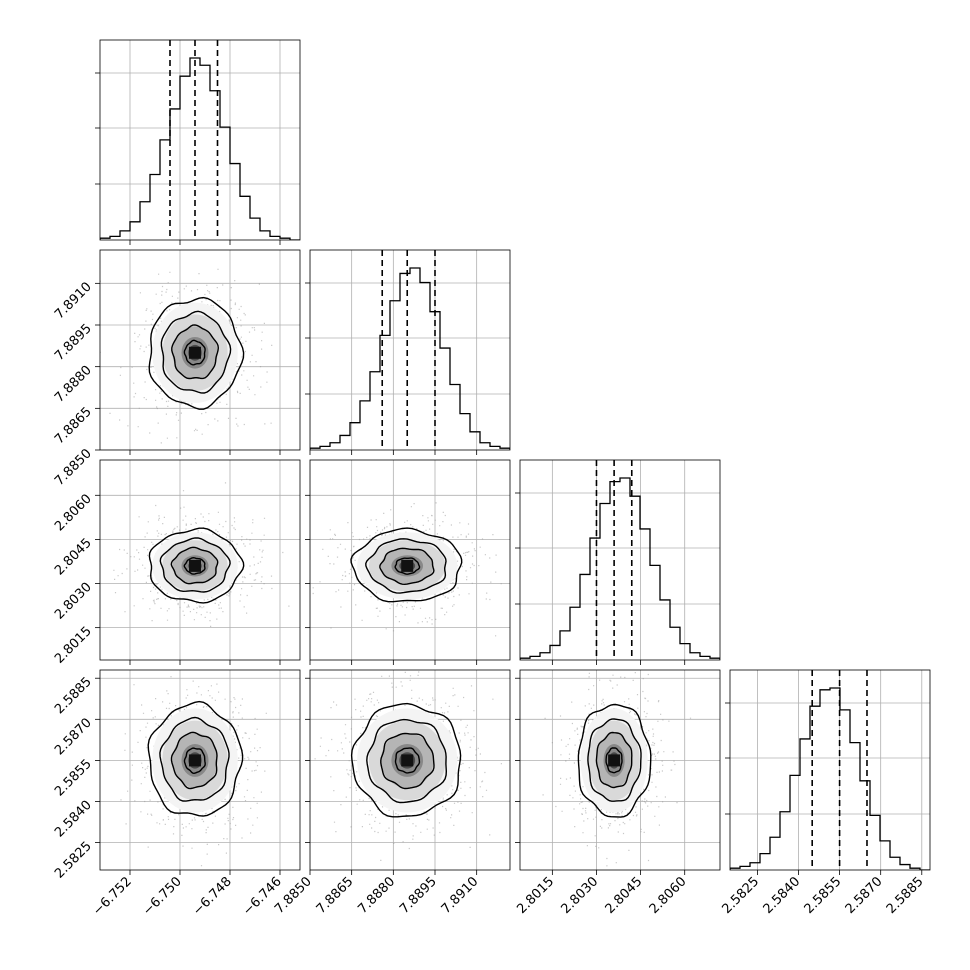 The width and height of the screenshot is (970, 970). I want to click on x-tick-label: 7.8895, so click(418, 895).